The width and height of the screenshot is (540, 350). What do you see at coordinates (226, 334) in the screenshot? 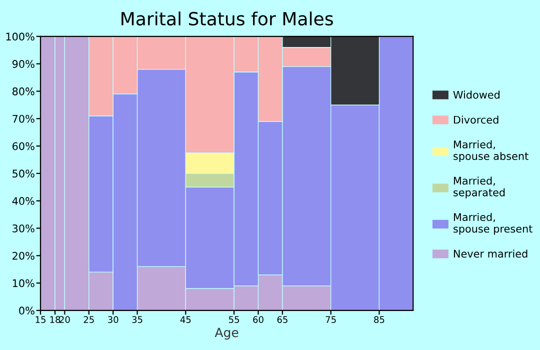
I see `x-axis-title: Age` at bounding box center [226, 334].